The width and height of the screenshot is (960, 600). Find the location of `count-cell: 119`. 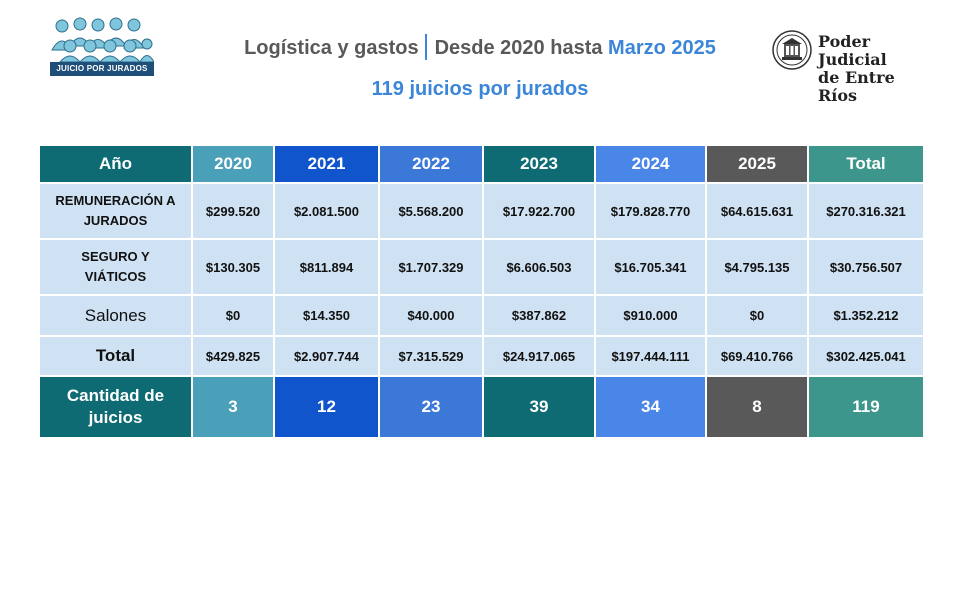

count-cell: 119 is located at coordinates (866, 407).